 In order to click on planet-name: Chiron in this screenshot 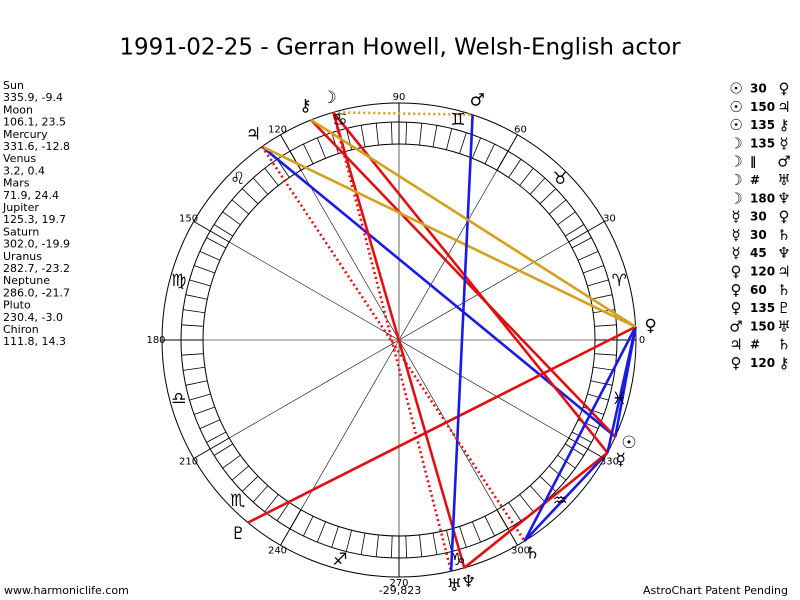, I will do `click(21, 329)`.